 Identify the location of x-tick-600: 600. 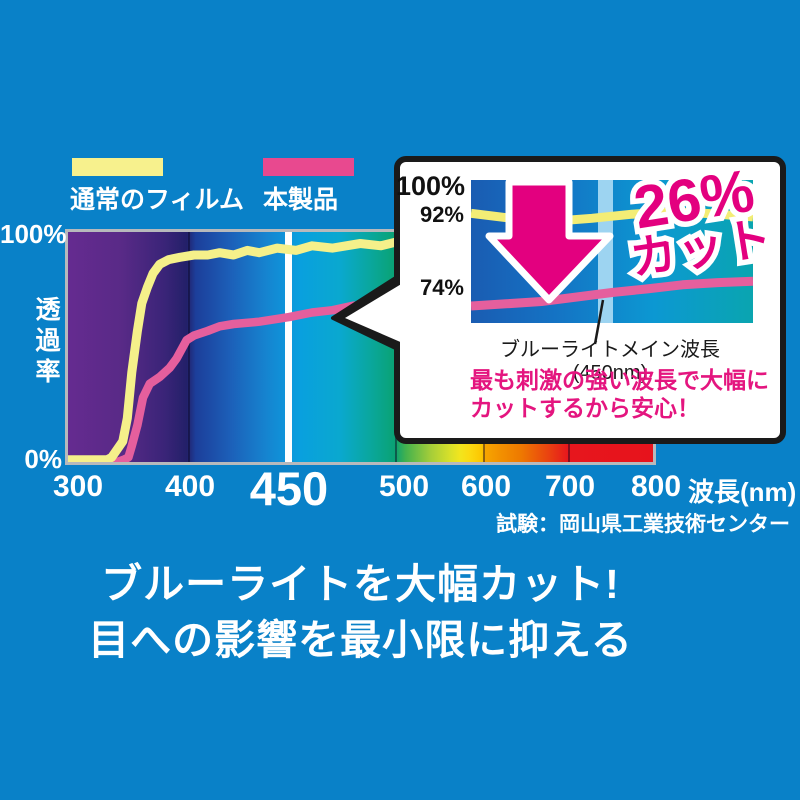
(486, 486).